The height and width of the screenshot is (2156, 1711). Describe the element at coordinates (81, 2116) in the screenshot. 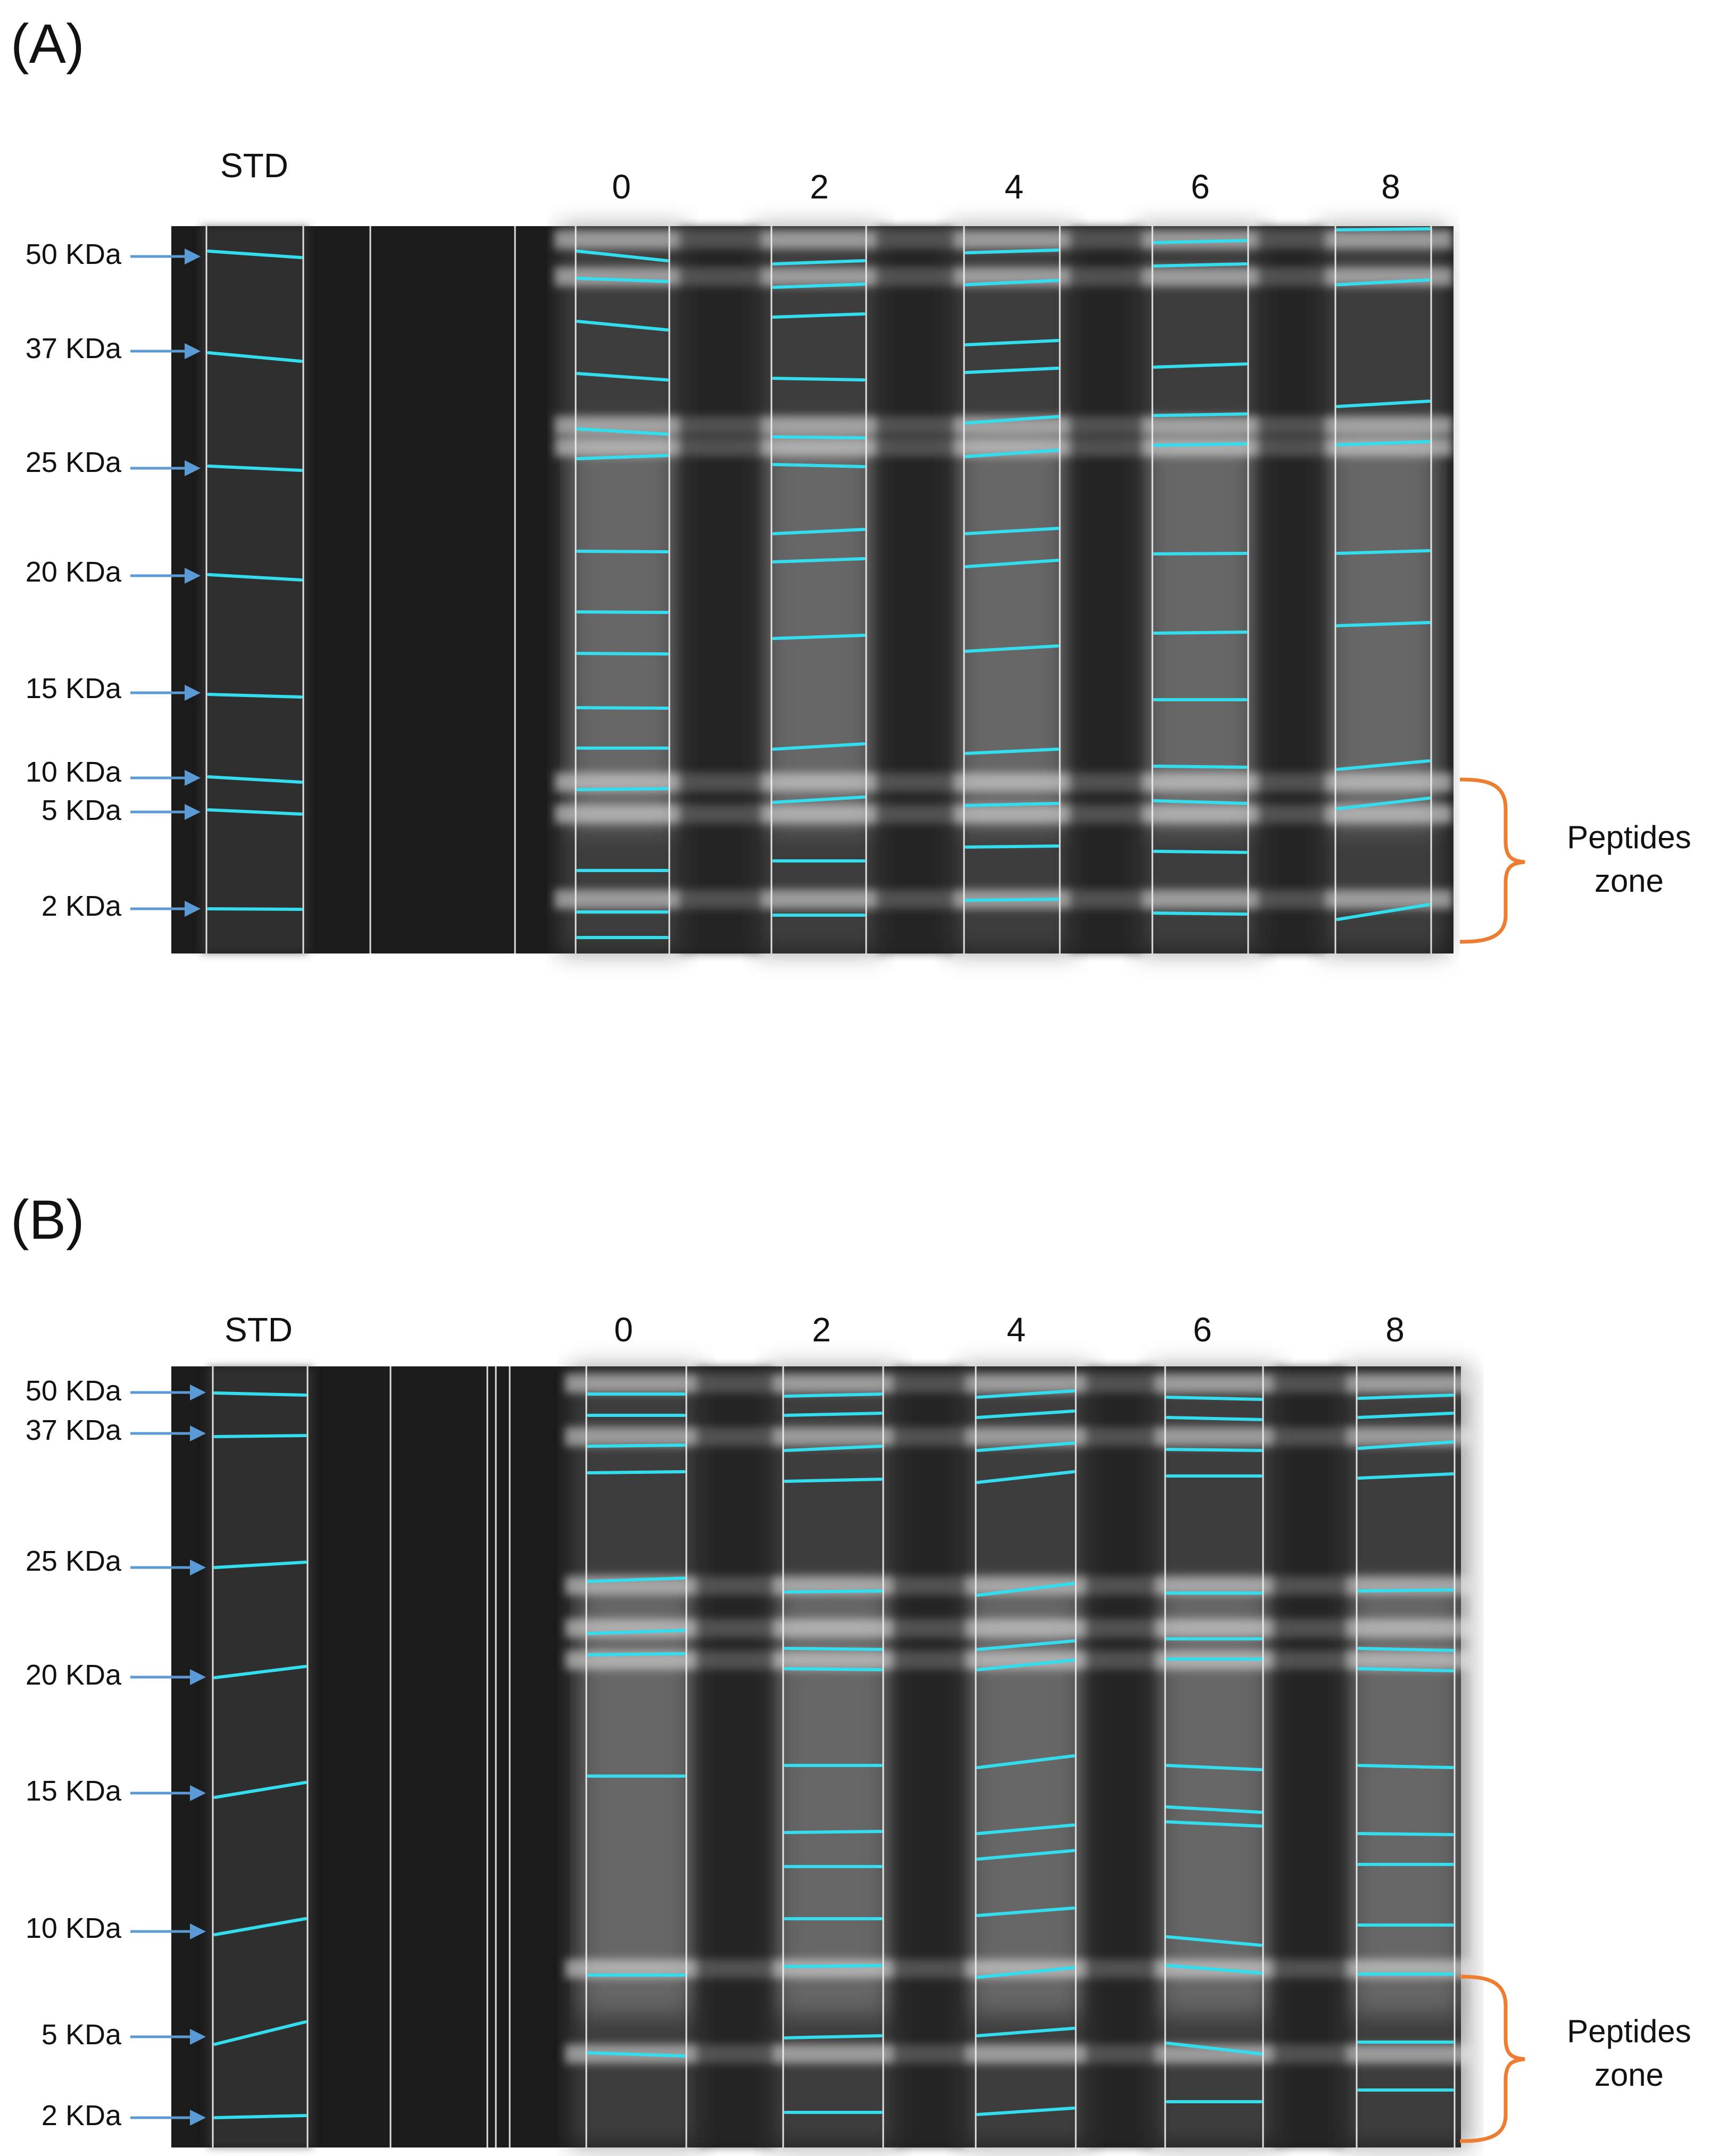

I see `marker-label: 2 KDa` at that location.